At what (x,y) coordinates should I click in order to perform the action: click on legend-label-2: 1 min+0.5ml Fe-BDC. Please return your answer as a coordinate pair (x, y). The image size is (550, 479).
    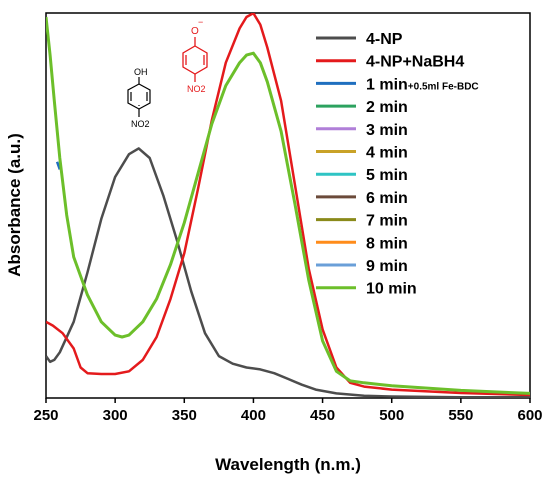
    Looking at the image, I should click on (422, 84).